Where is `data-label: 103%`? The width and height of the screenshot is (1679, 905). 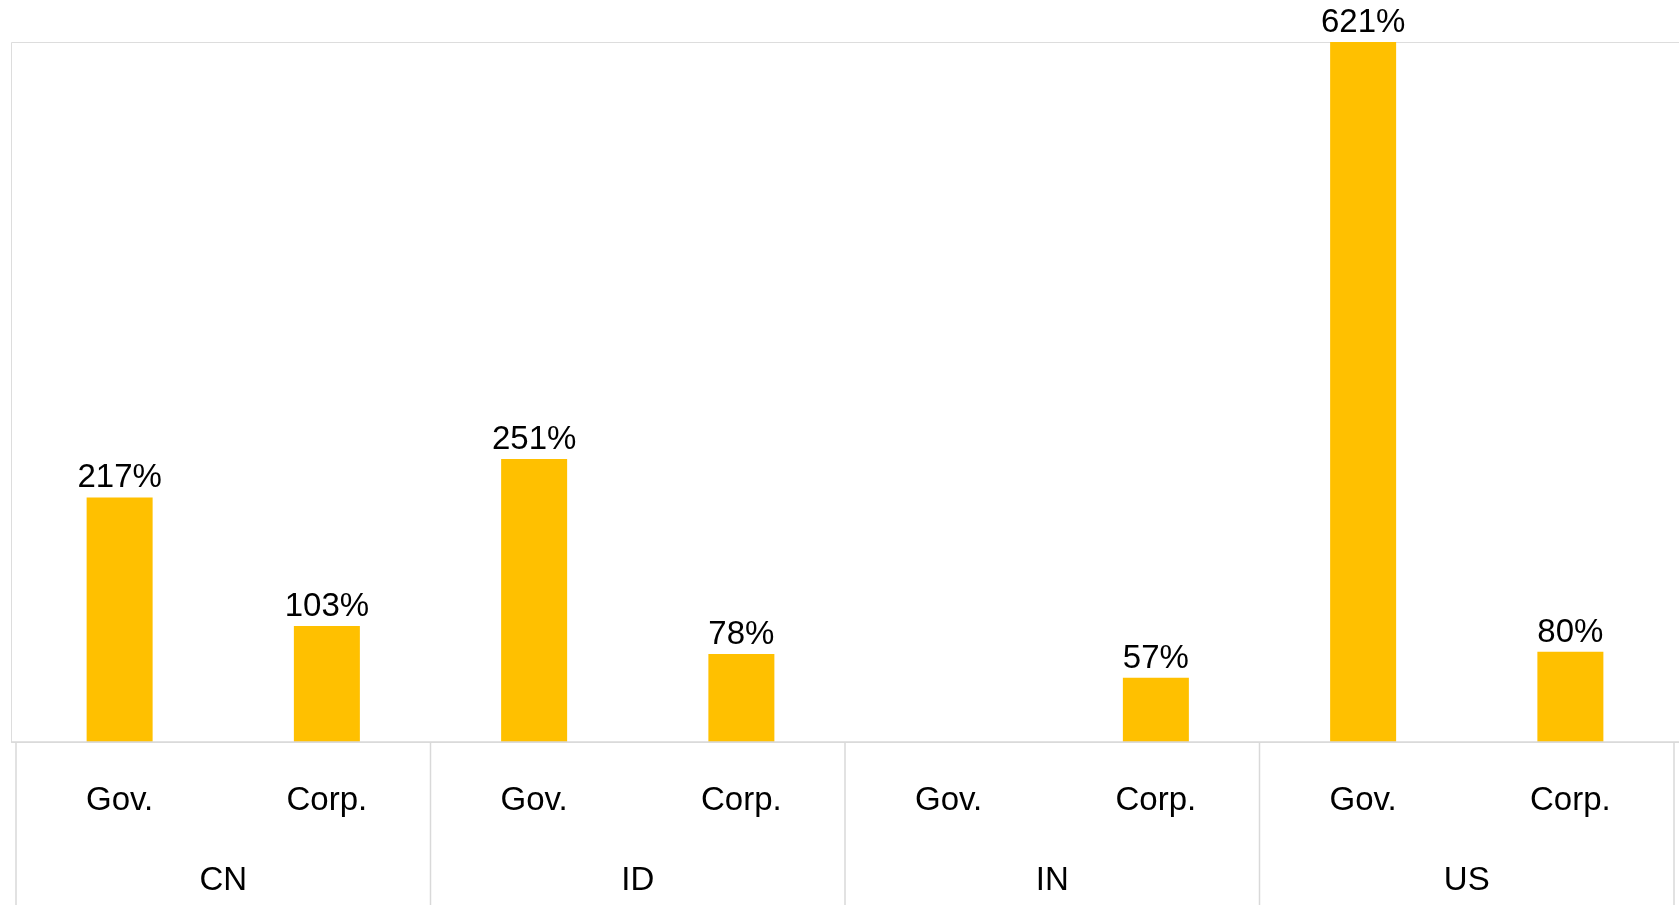 data-label: 103% is located at coordinates (327, 604).